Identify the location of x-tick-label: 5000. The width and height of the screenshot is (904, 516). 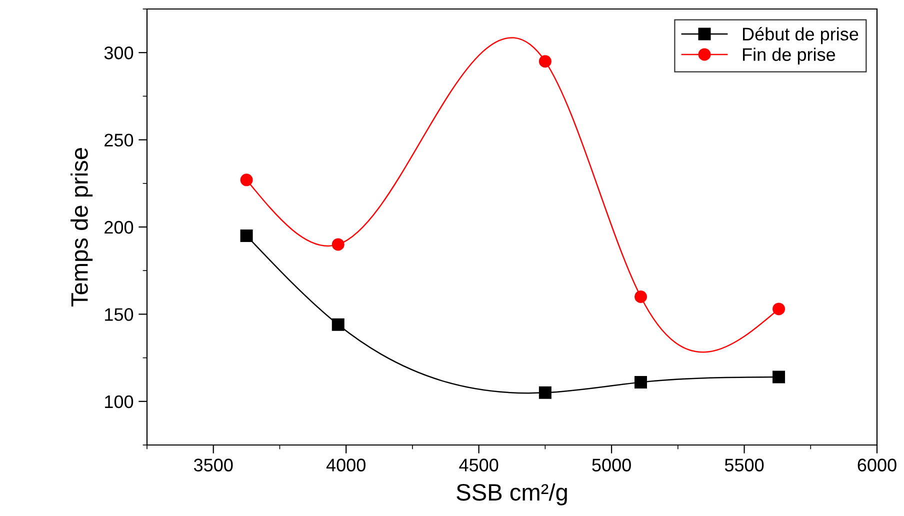
(611, 465).